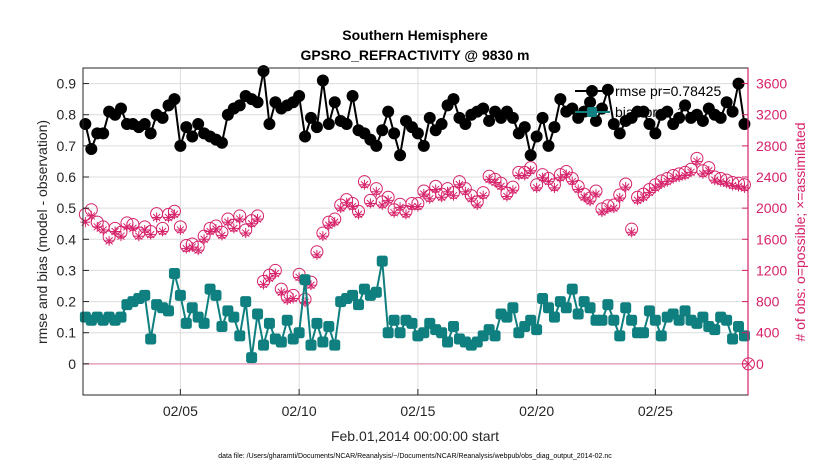 The image size is (830, 470). I want to click on y-axis-label: rmse and bias (model - observation), so click(42, 232).